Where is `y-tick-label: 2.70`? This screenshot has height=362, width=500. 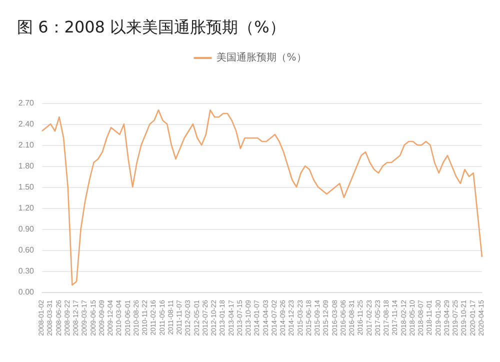 y-tick-label: 2.70 is located at coordinates (26, 103).